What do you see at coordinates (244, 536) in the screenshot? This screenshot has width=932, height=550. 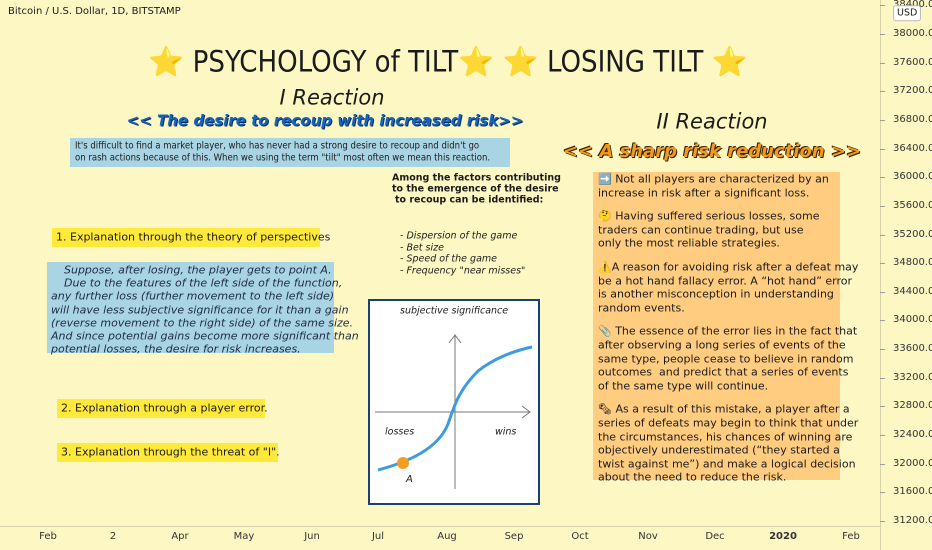 I see `time-label: May` at bounding box center [244, 536].